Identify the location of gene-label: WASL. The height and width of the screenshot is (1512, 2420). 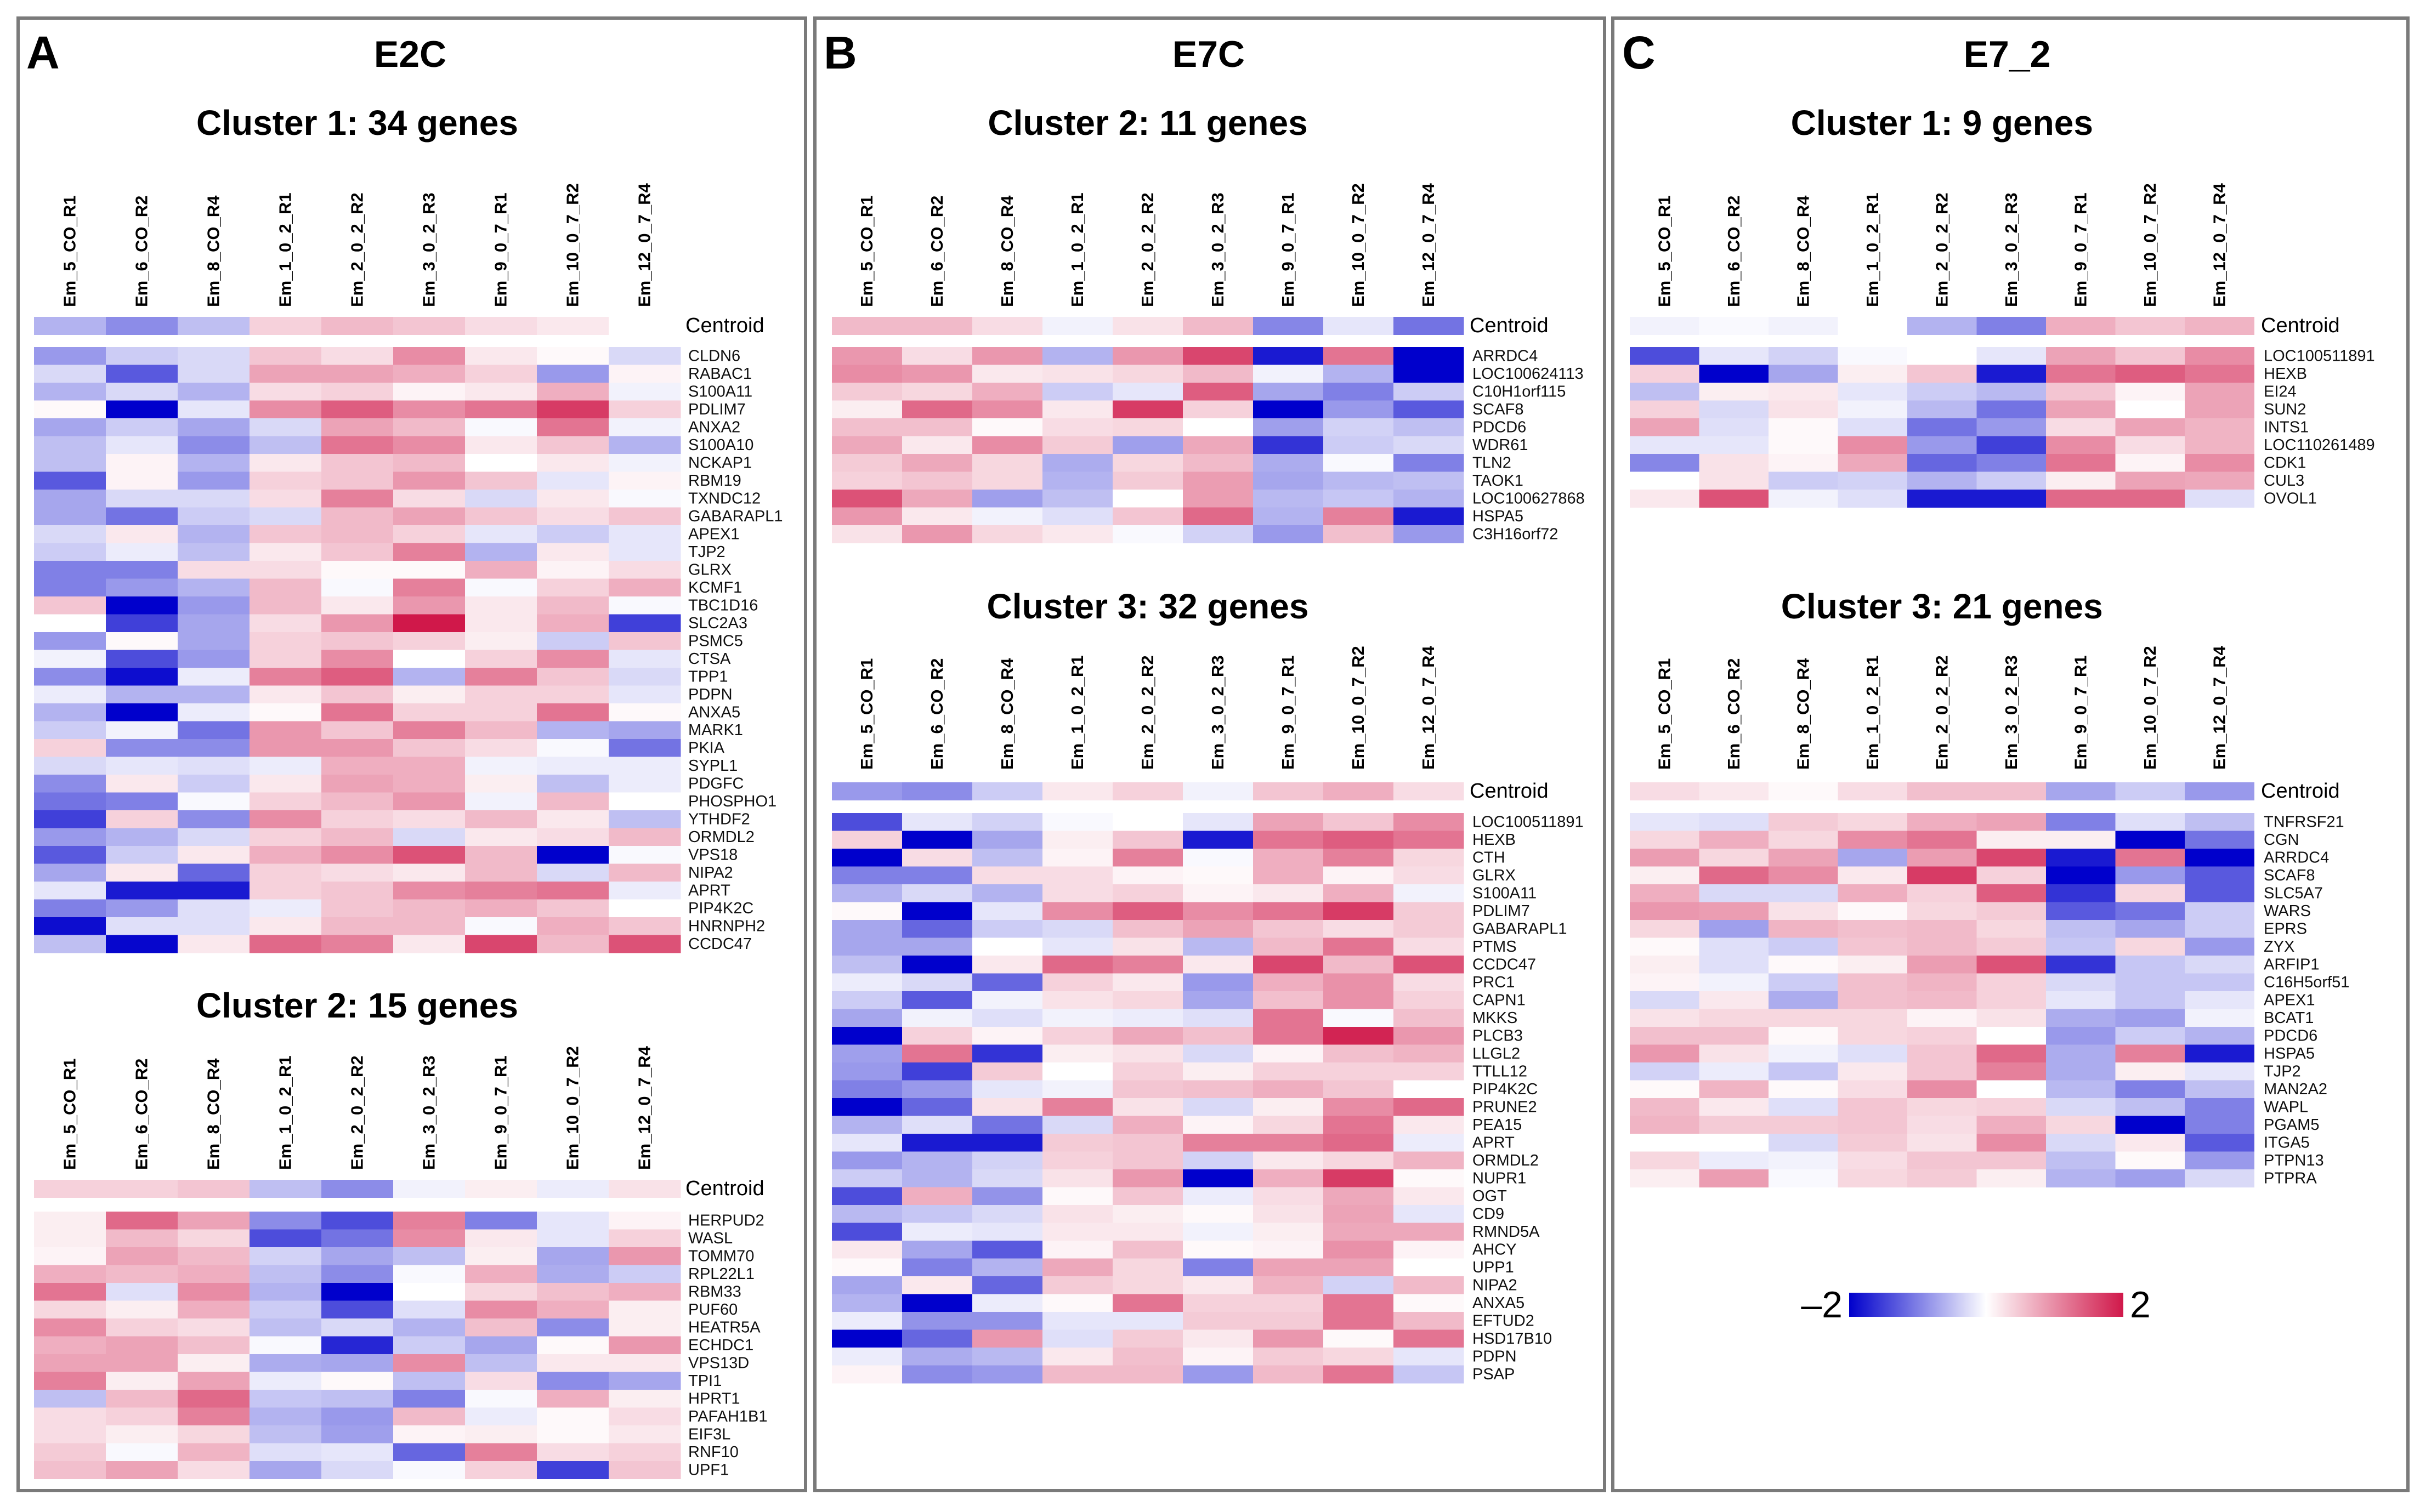
(710, 1238).